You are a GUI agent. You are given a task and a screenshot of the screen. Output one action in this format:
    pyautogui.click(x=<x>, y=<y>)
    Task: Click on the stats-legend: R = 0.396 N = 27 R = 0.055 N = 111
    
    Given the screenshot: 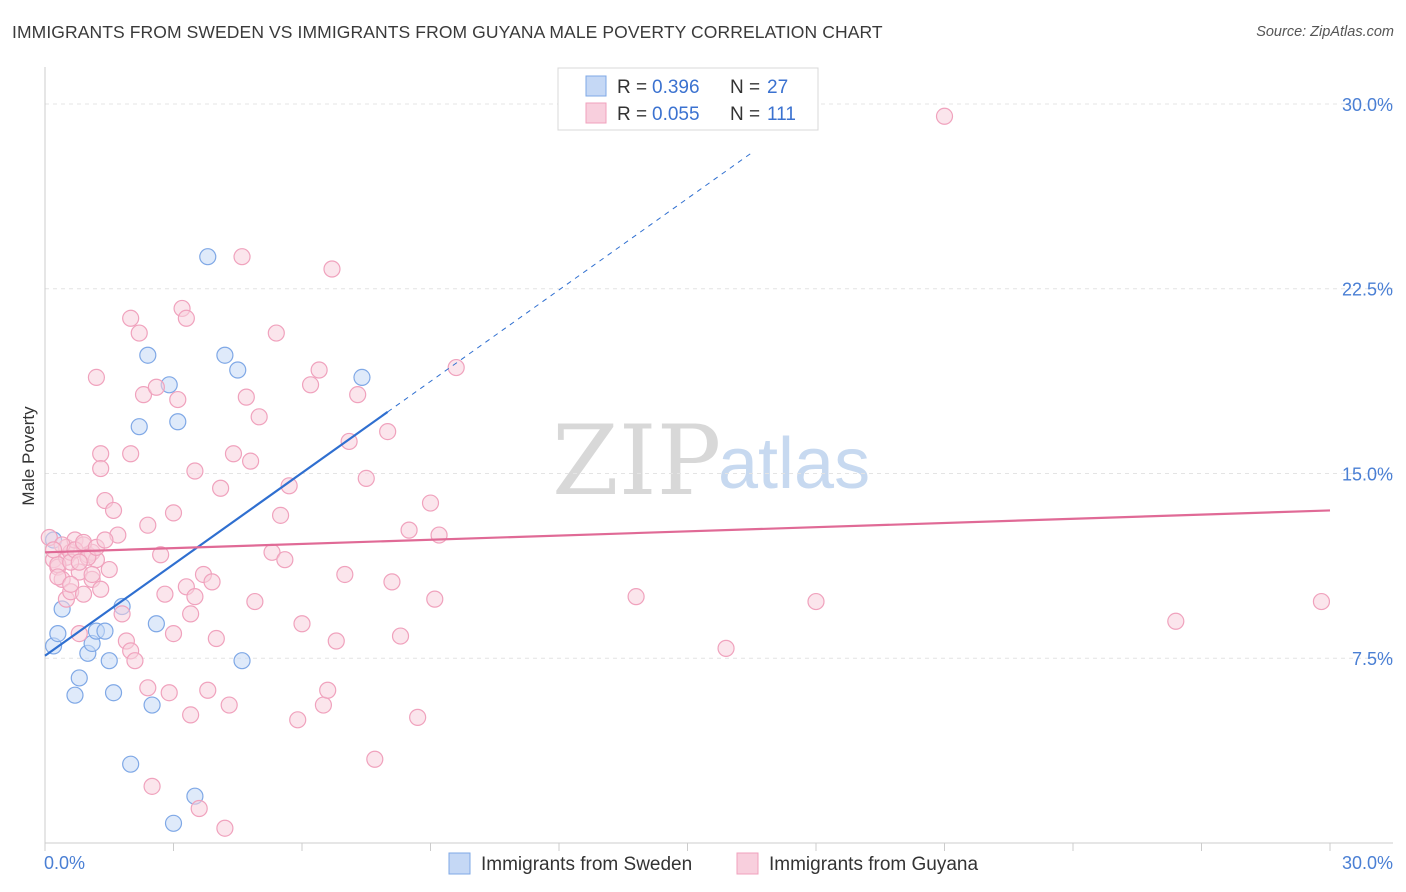 What is the action you would take?
    pyautogui.click(x=688, y=99)
    